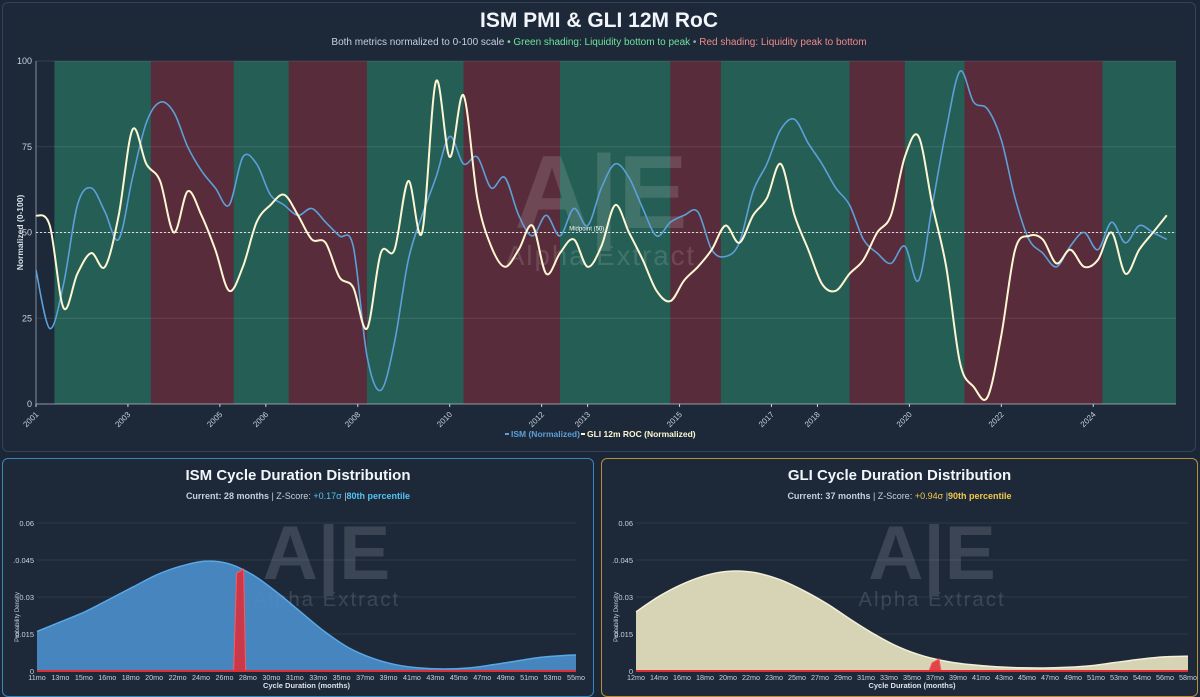 The height and width of the screenshot is (697, 1200). What do you see at coordinates (1088, 419) in the screenshot?
I see `x-tick-label: 2024` at bounding box center [1088, 419].